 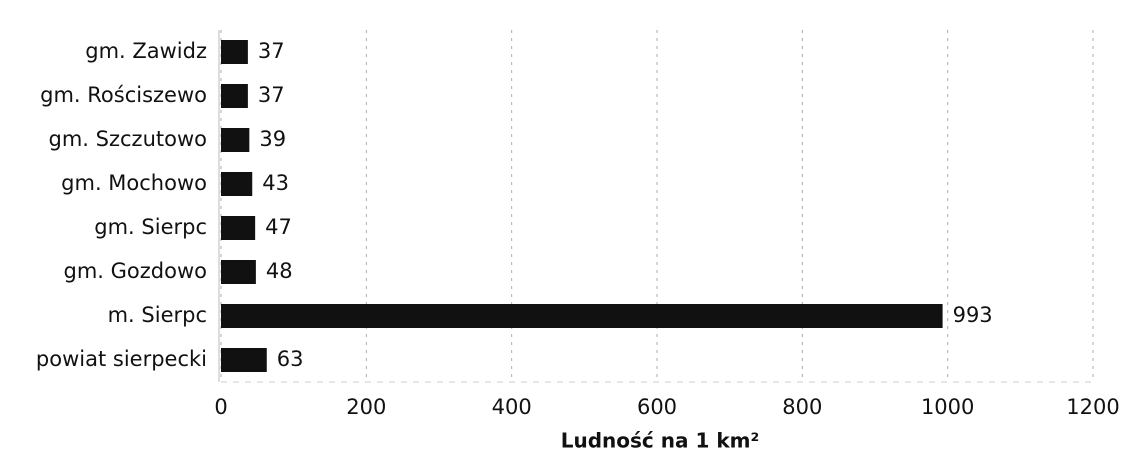 What do you see at coordinates (157, 315) in the screenshot?
I see `y-tick-label: m. Sierpc` at bounding box center [157, 315].